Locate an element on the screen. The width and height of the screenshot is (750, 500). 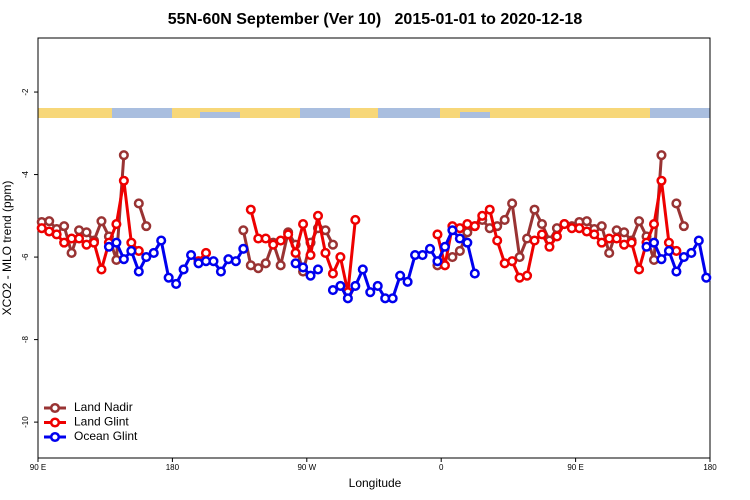
y-tick-label: -8 is located at coordinates (25, 339).